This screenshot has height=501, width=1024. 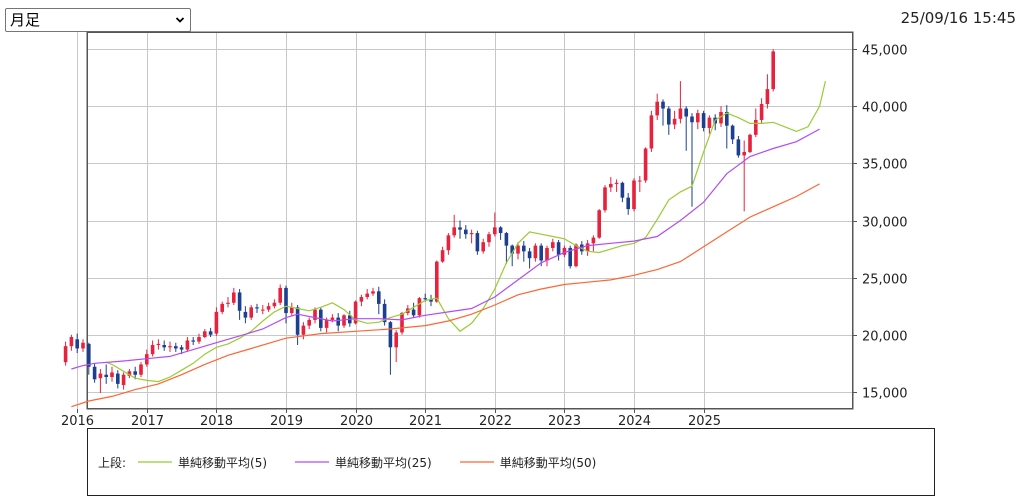 I want to click on legend-label-sma25: 単純移動平均(25), so click(x=383, y=462).